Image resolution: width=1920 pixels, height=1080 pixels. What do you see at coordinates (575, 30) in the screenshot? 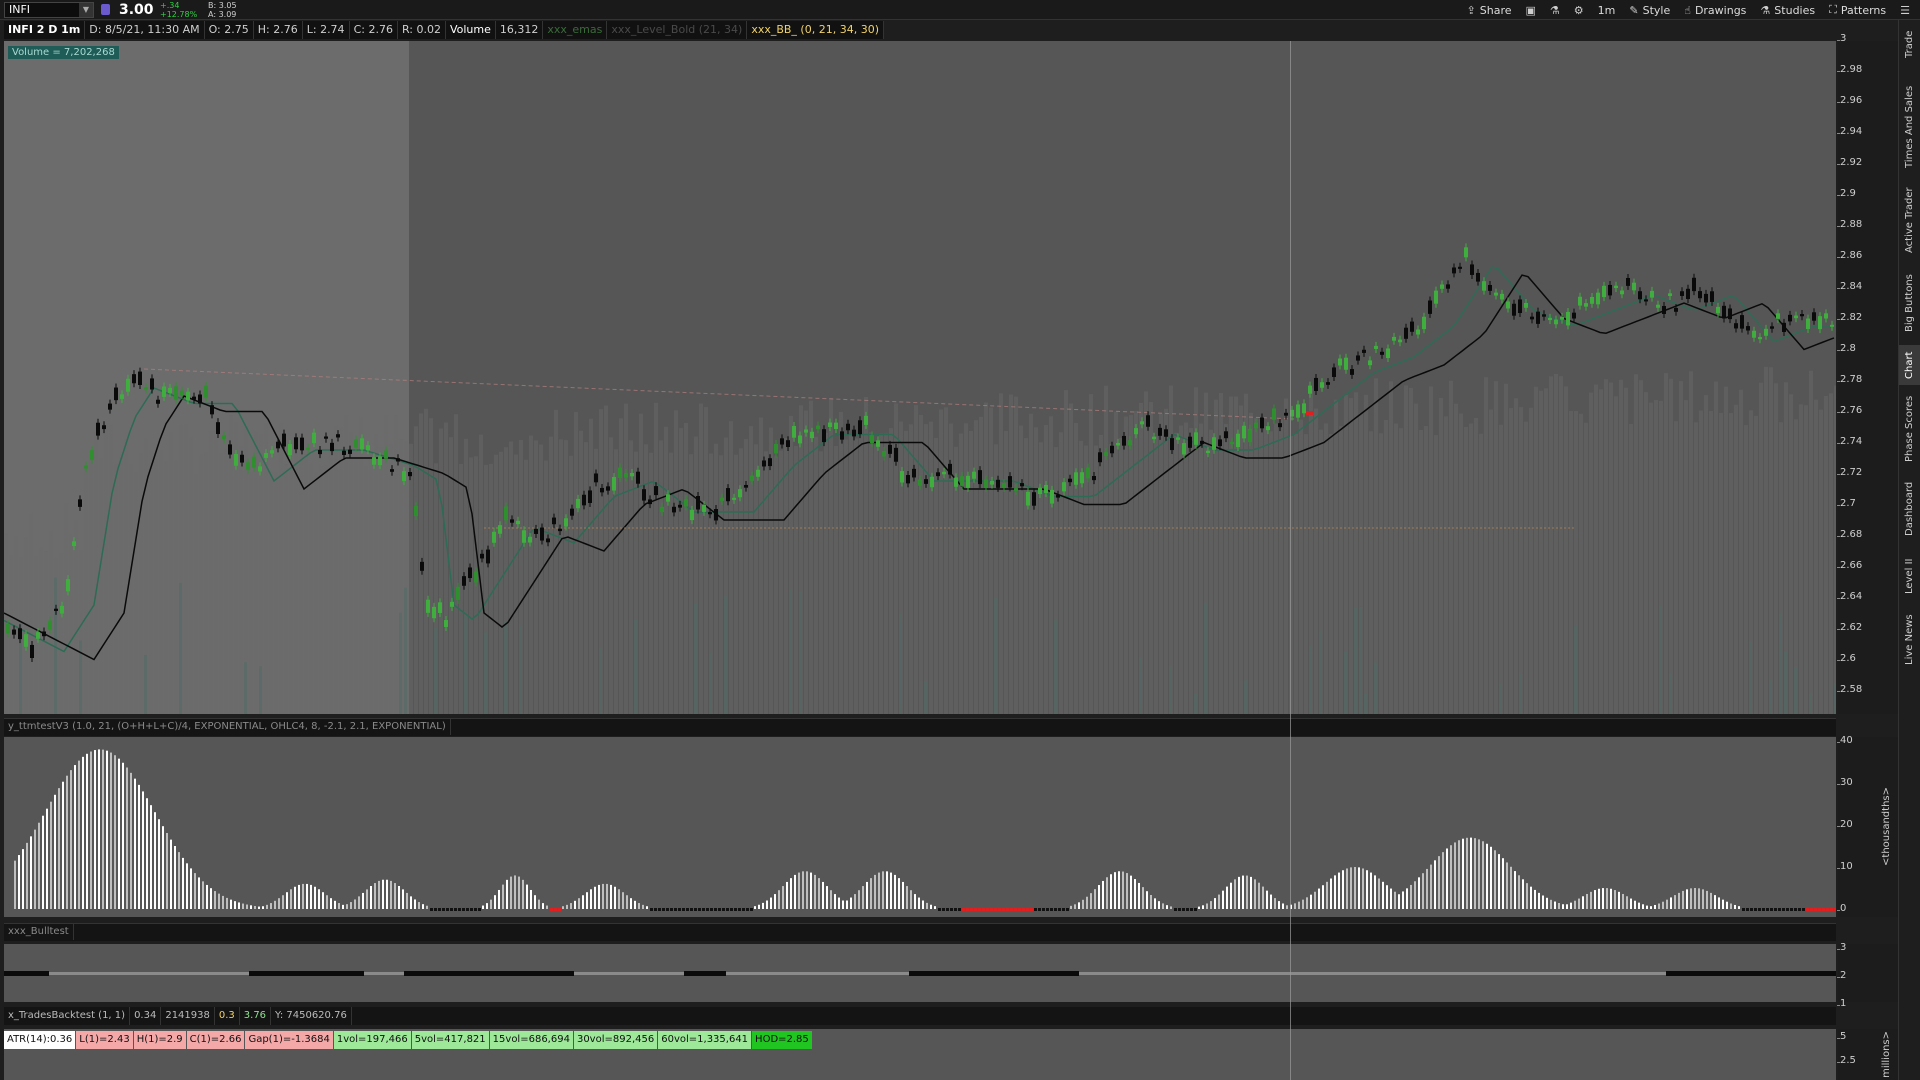
I see `study-emas: xxx_emas` at bounding box center [575, 30].